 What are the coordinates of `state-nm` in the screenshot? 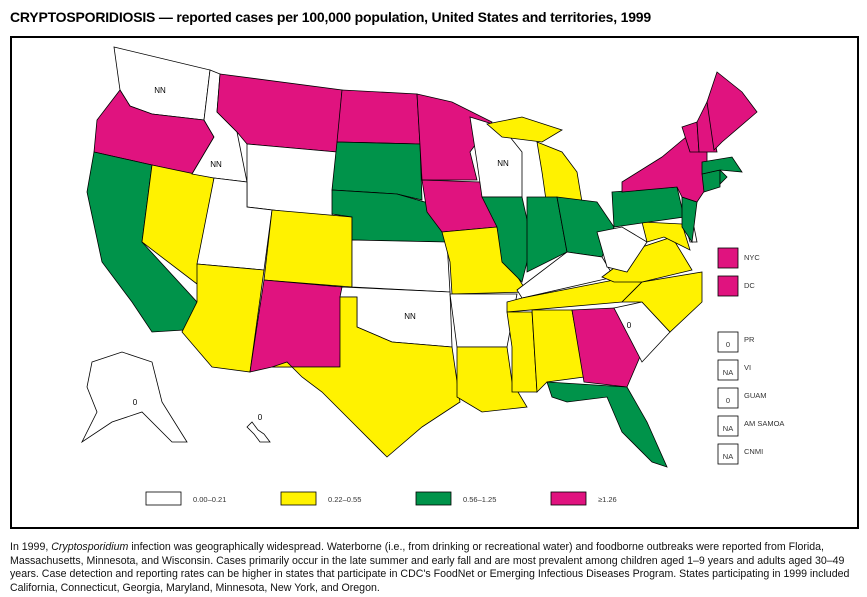 It's located at (296, 326).